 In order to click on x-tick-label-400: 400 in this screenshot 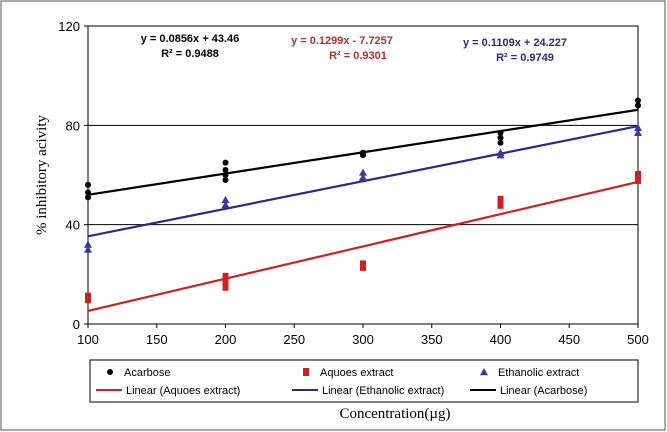, I will do `click(501, 339)`.